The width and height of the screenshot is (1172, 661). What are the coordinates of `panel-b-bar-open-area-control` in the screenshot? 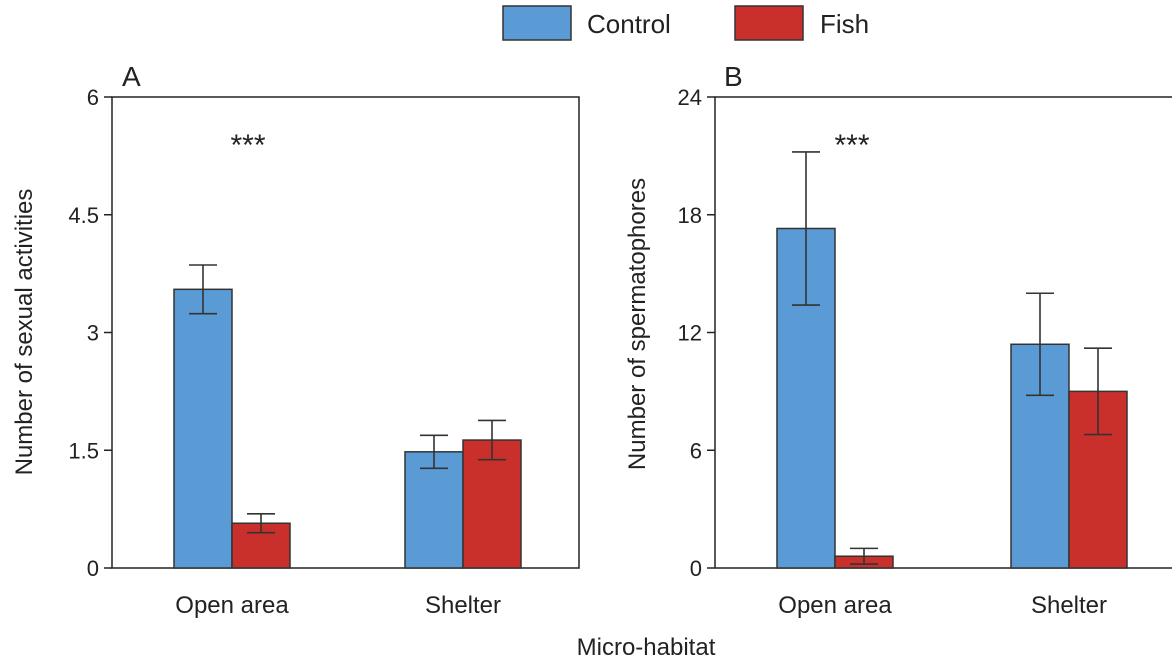 It's located at (806, 398).